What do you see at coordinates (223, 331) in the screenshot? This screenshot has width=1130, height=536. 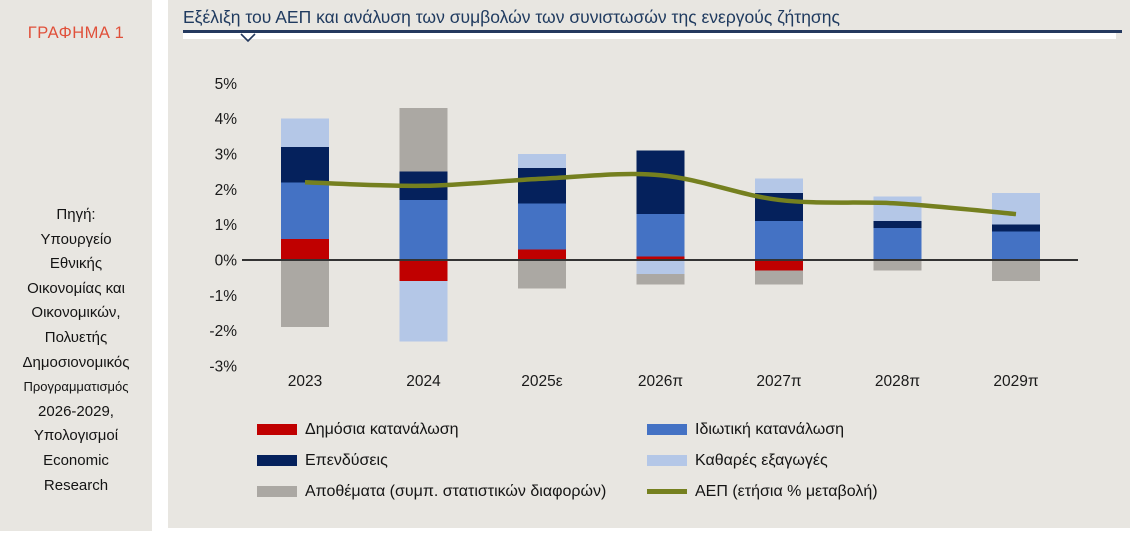 I see `y-tick-label: -2%` at bounding box center [223, 331].